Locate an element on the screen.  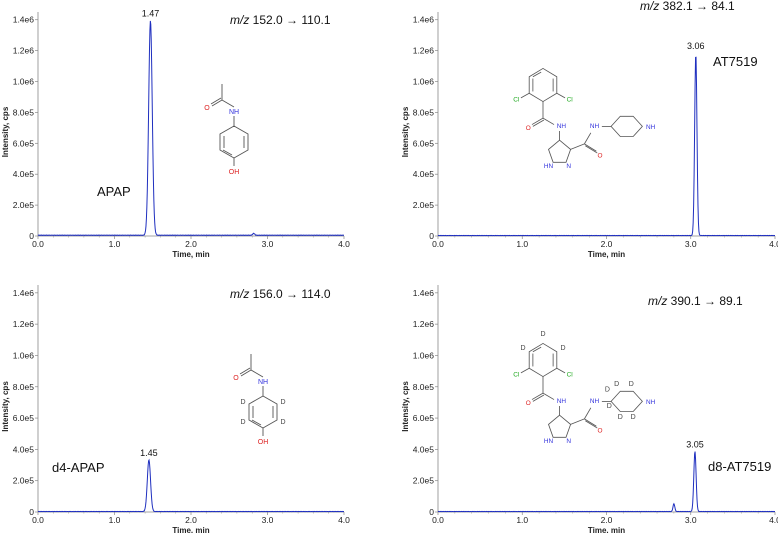
peak-rt-label: 1.45 is located at coordinates (149, 453).